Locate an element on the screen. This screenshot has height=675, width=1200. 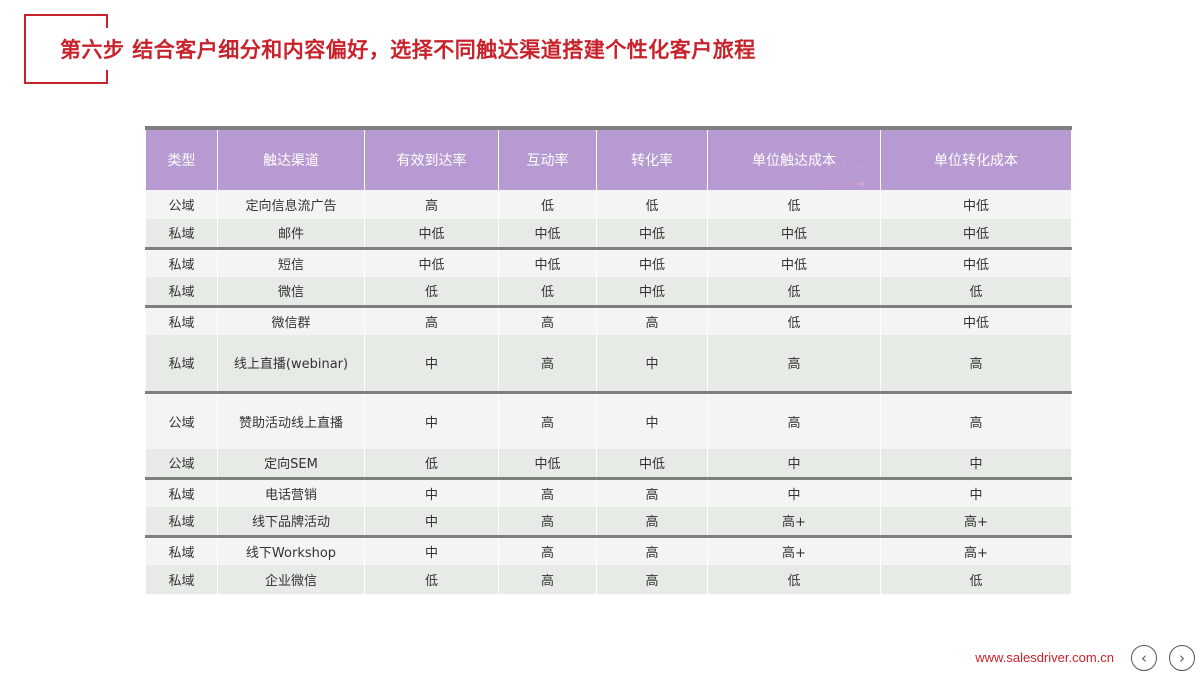
table-row: 私域 电话营销 中 高 高 中 中 is located at coordinates (608, 491).